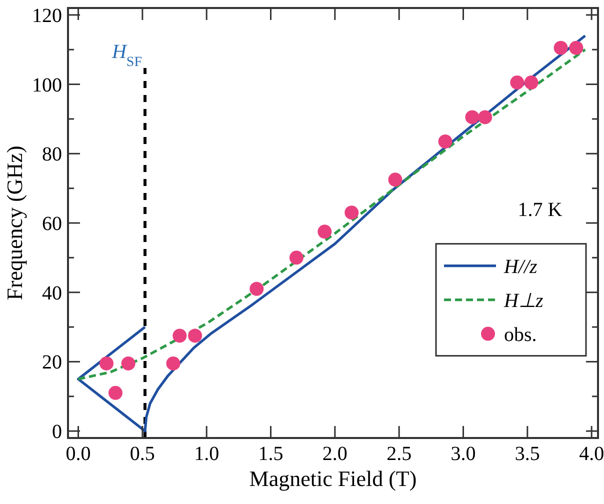  Describe the element at coordinates (333, 478) in the screenshot. I see `x-axis-title: Magnetic Field (T)` at that location.